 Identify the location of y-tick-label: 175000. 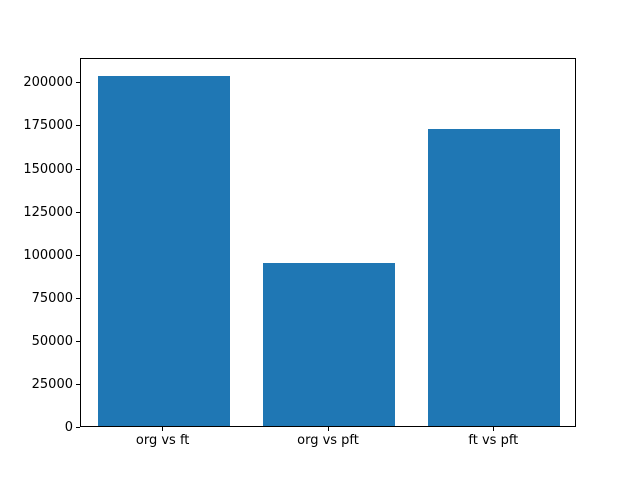
(48, 126).